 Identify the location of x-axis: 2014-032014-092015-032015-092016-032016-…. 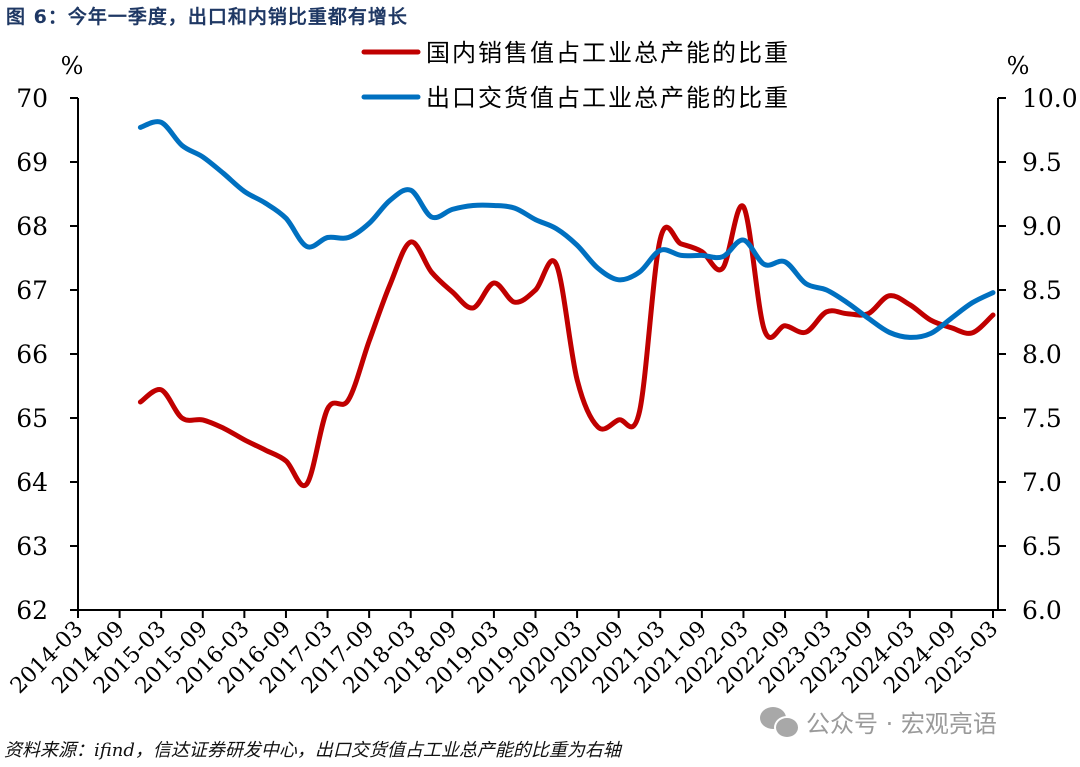
(506, 654).